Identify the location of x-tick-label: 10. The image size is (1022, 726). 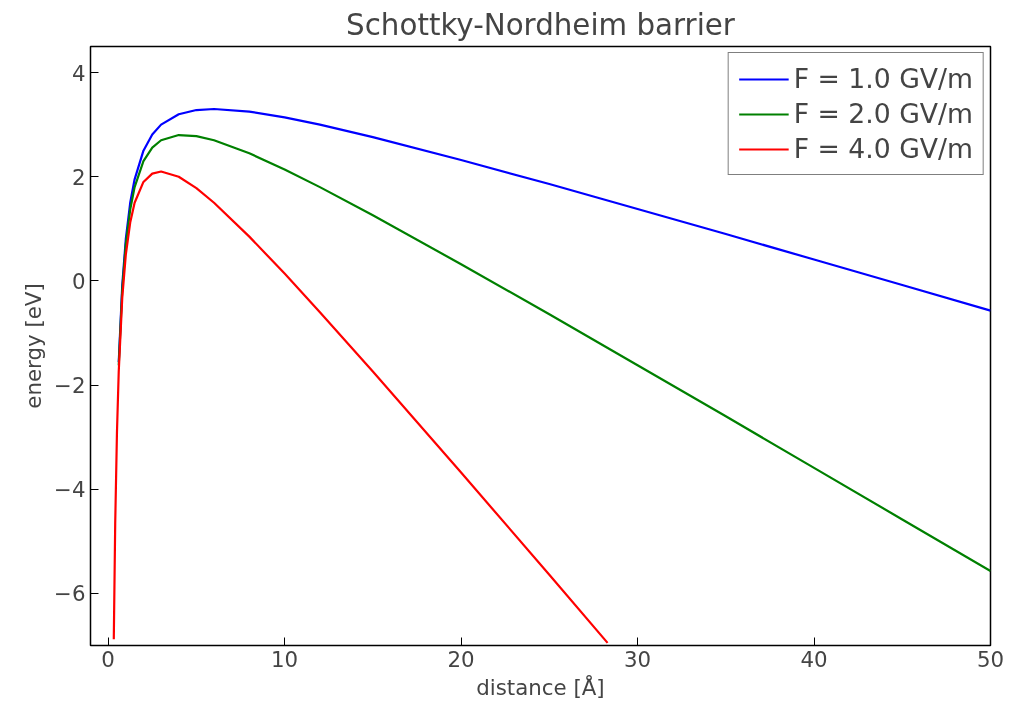
(285, 659).